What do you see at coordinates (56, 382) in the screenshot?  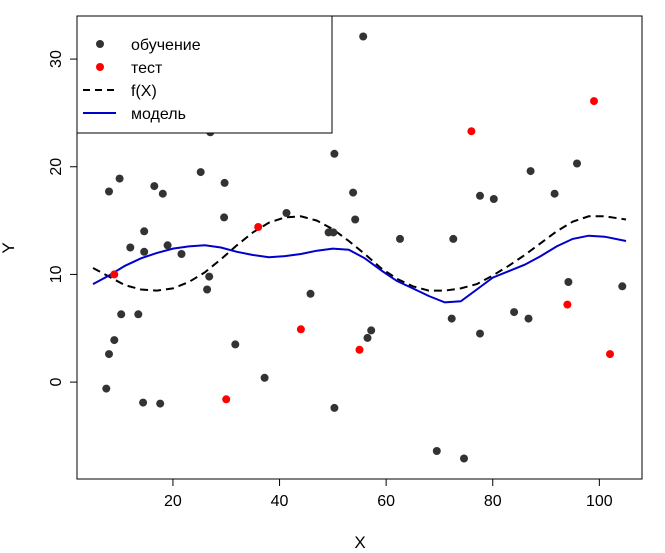 I see `y-tick-label: 0` at bounding box center [56, 382].